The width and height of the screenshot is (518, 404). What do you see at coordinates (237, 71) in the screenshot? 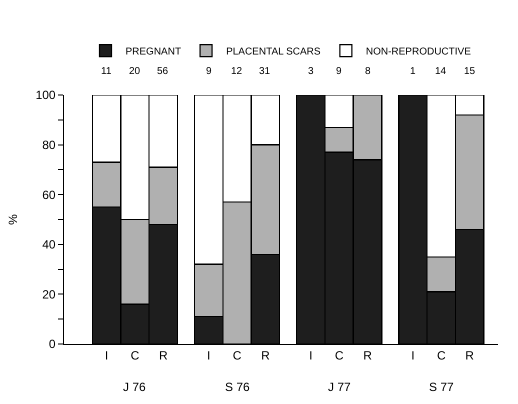
I see `text: 12` at bounding box center [237, 71].